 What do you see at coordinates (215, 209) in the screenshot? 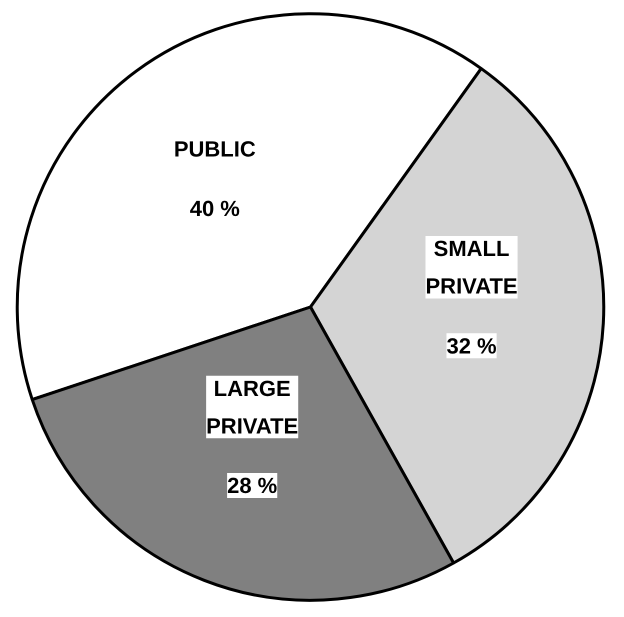
I see `data-label: 40 %` at bounding box center [215, 209].